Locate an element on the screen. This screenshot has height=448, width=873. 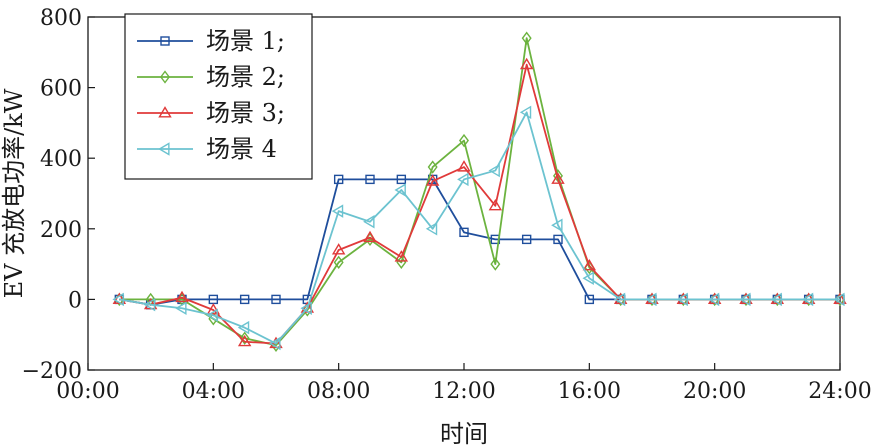
legend-item: 场景 3; is located at coordinates (211, 113).